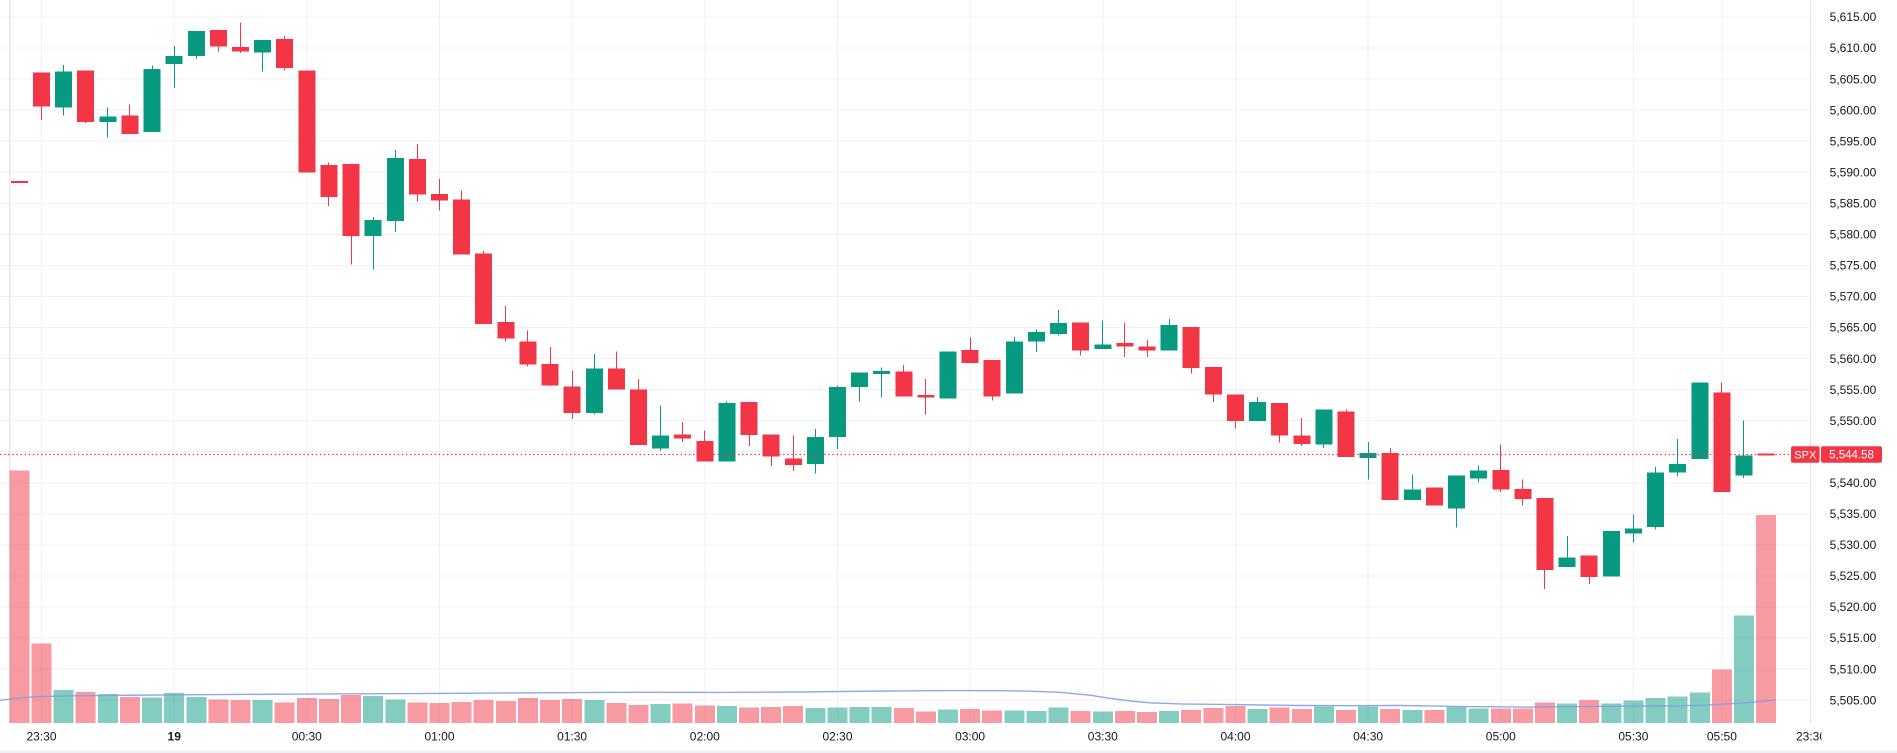 The width and height of the screenshot is (1897, 753). What do you see at coordinates (1853, 266) in the screenshot?
I see `svg-text: 5,575.00` at bounding box center [1853, 266].